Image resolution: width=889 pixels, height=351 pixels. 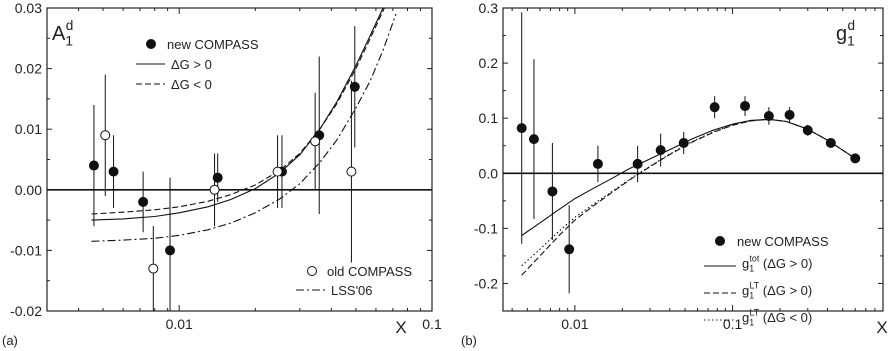 What do you see at coordinates (688, 177) in the screenshot?
I see `curve-solid` at bounding box center [688, 177].